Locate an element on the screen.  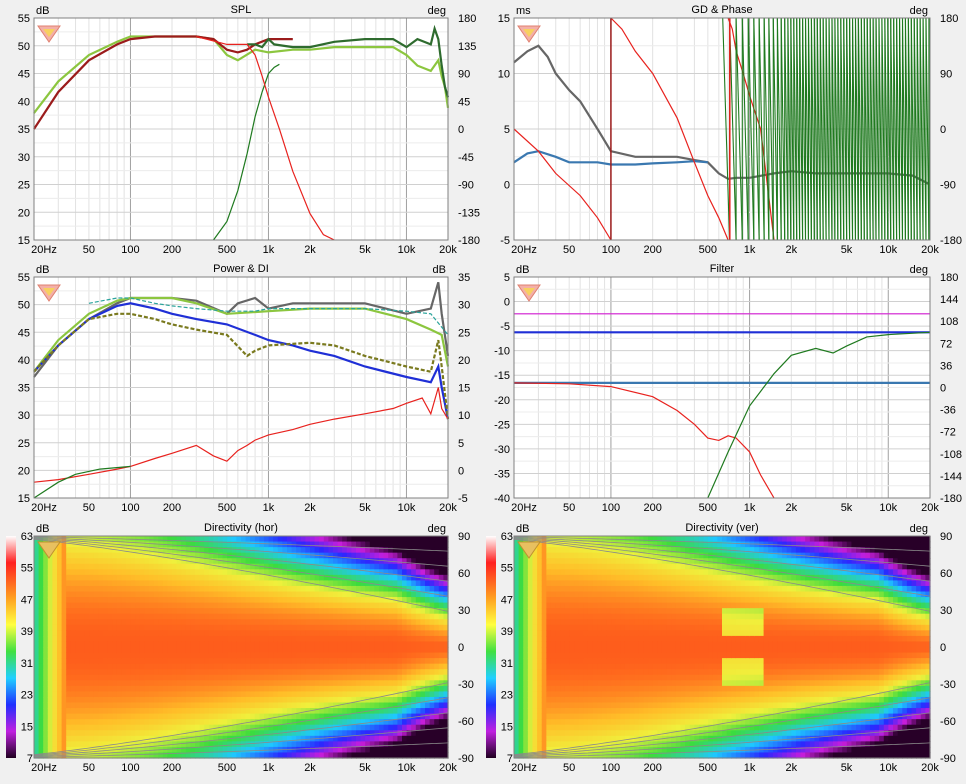
y2-tick-label: 5 is located at coordinates (461, 444).